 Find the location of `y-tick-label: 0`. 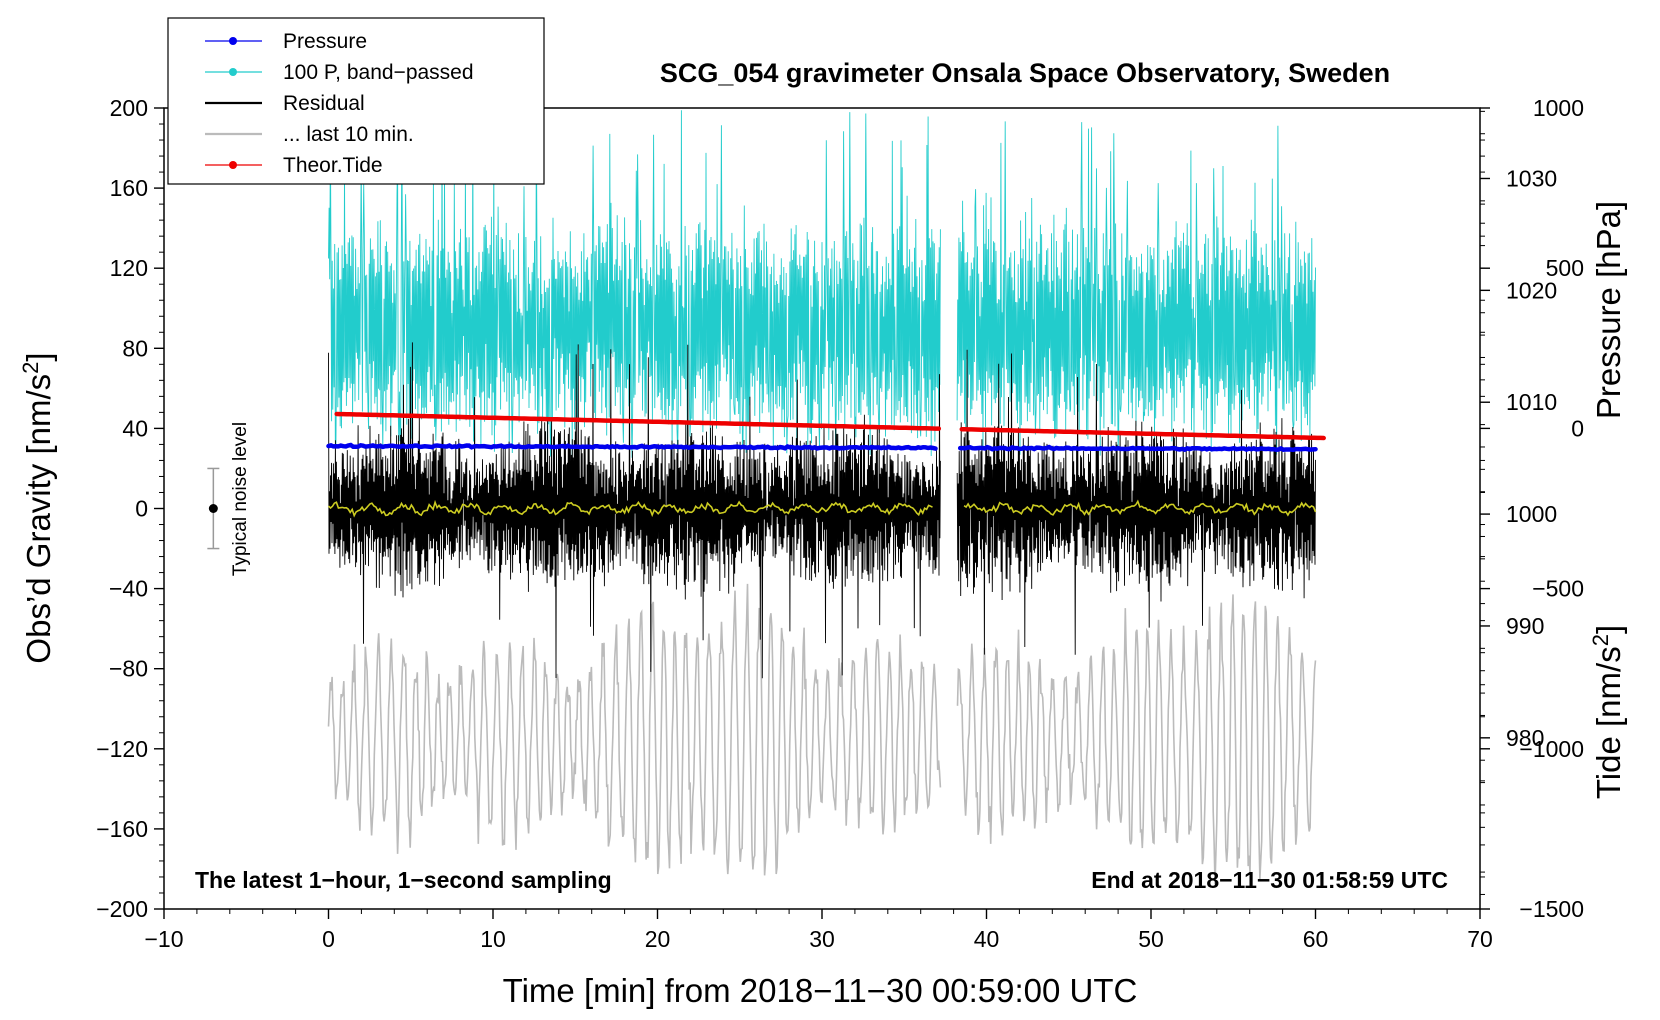

y-tick-label: 0 is located at coordinates (141, 509).